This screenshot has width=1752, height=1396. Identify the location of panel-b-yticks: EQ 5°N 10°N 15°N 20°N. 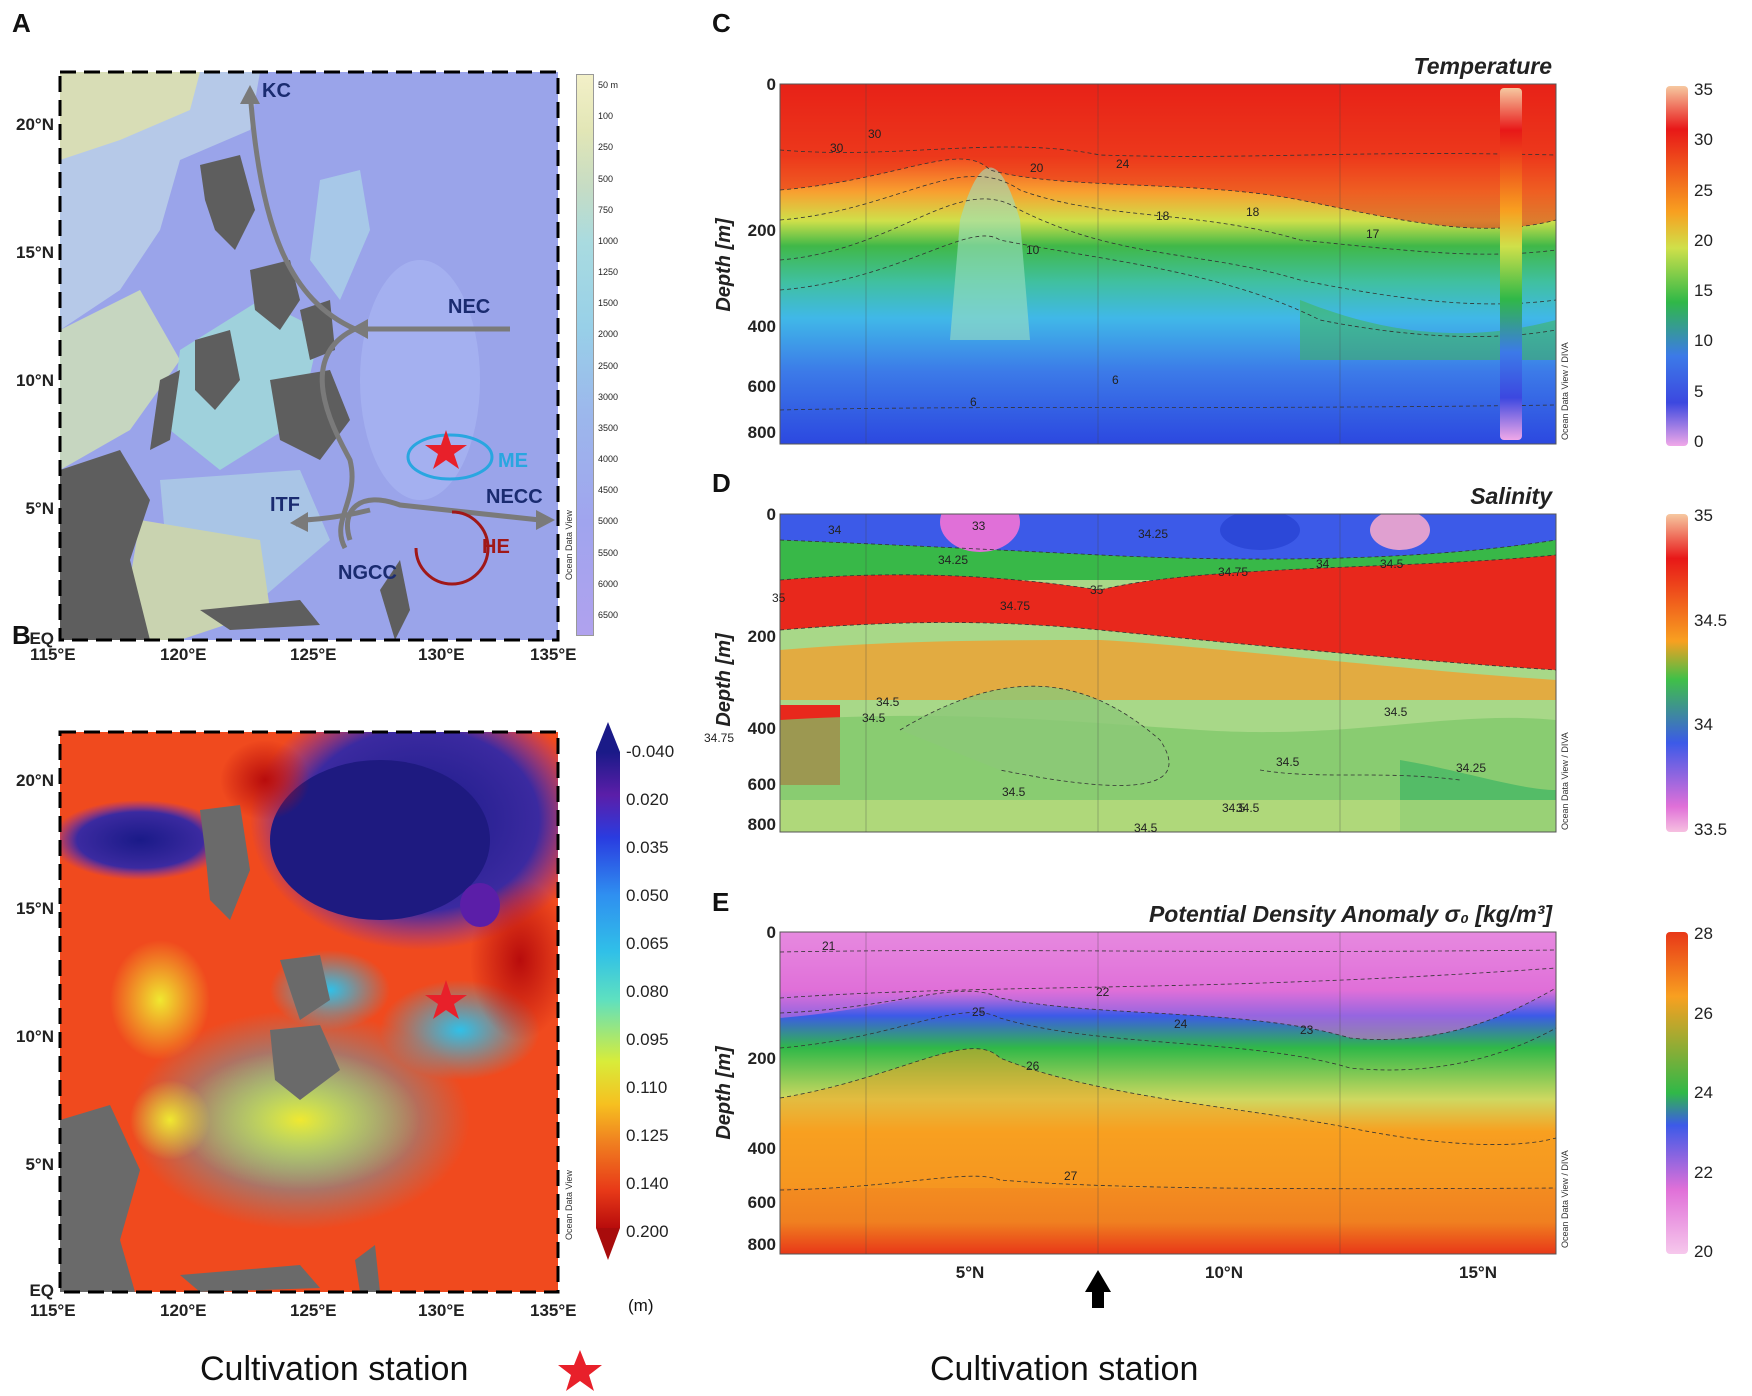
(35, 1035).